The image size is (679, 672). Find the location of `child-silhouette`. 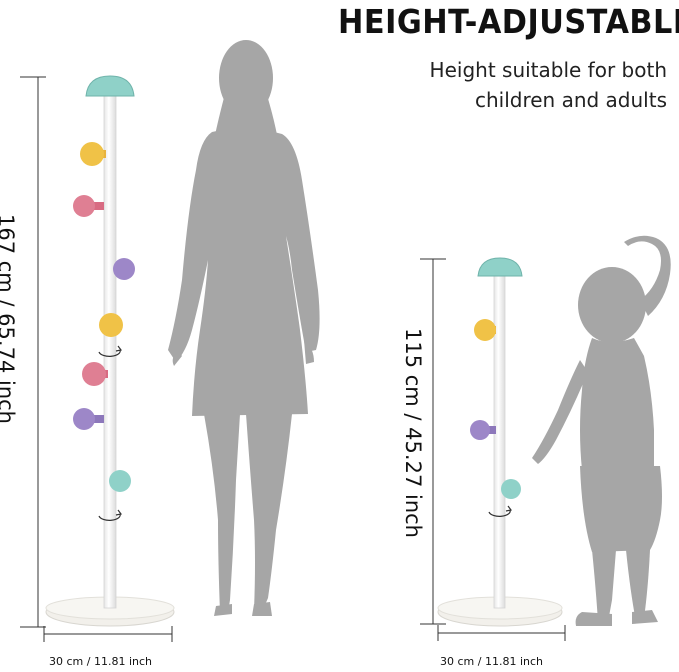

child-silhouette is located at coordinates (601, 430).